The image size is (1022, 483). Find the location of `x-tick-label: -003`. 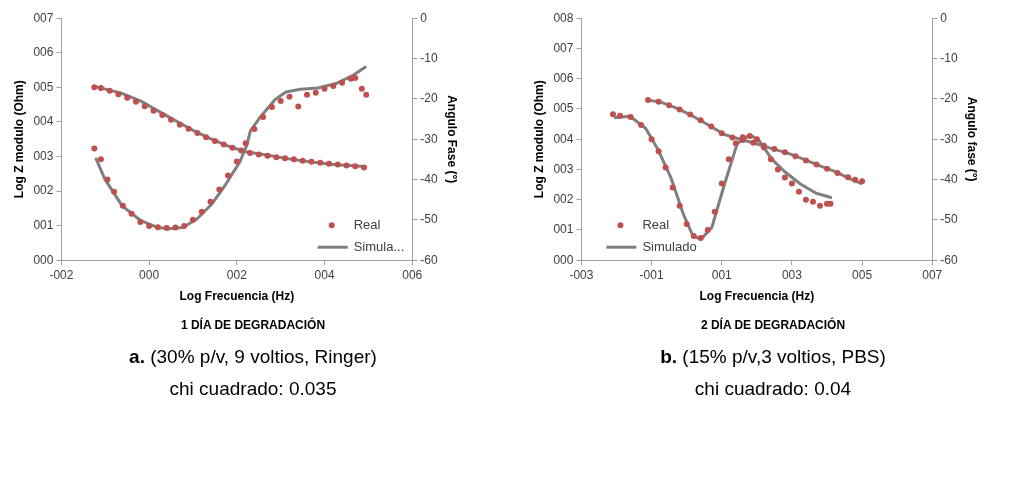

x-tick-label: -003 is located at coordinates (581, 274).